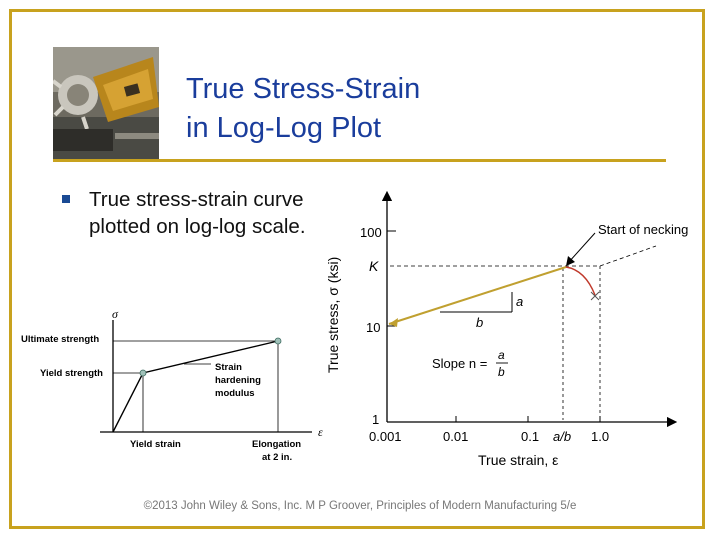 The height and width of the screenshot is (540, 720). Describe the element at coordinates (371, 232) in the screenshot. I see `y-tick-label-100: 100` at that location.